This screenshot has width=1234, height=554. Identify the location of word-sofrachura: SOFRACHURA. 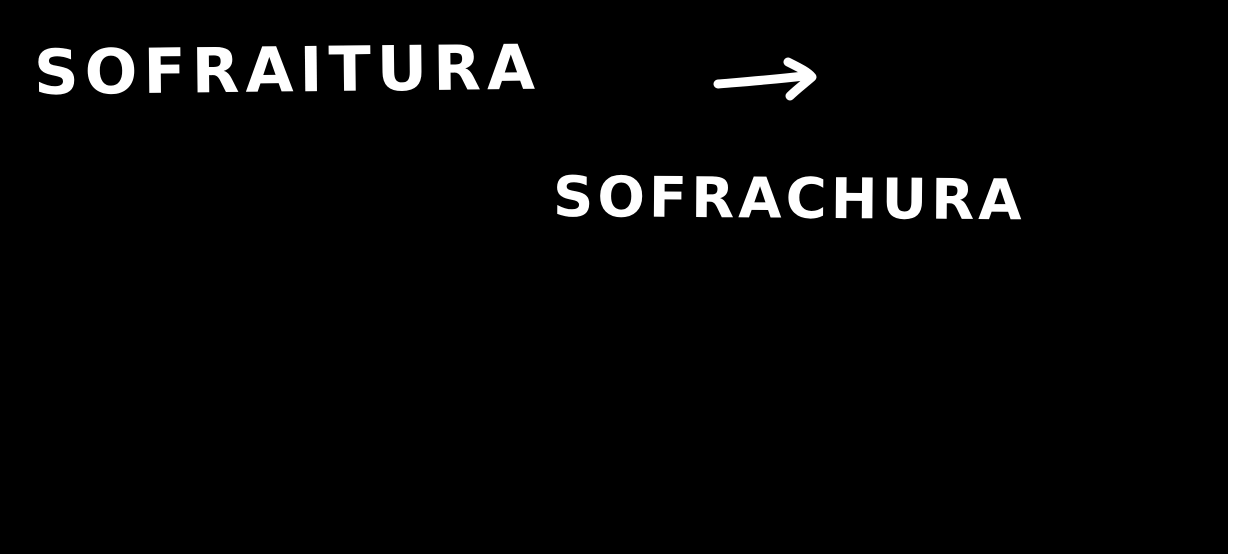
(789, 199).